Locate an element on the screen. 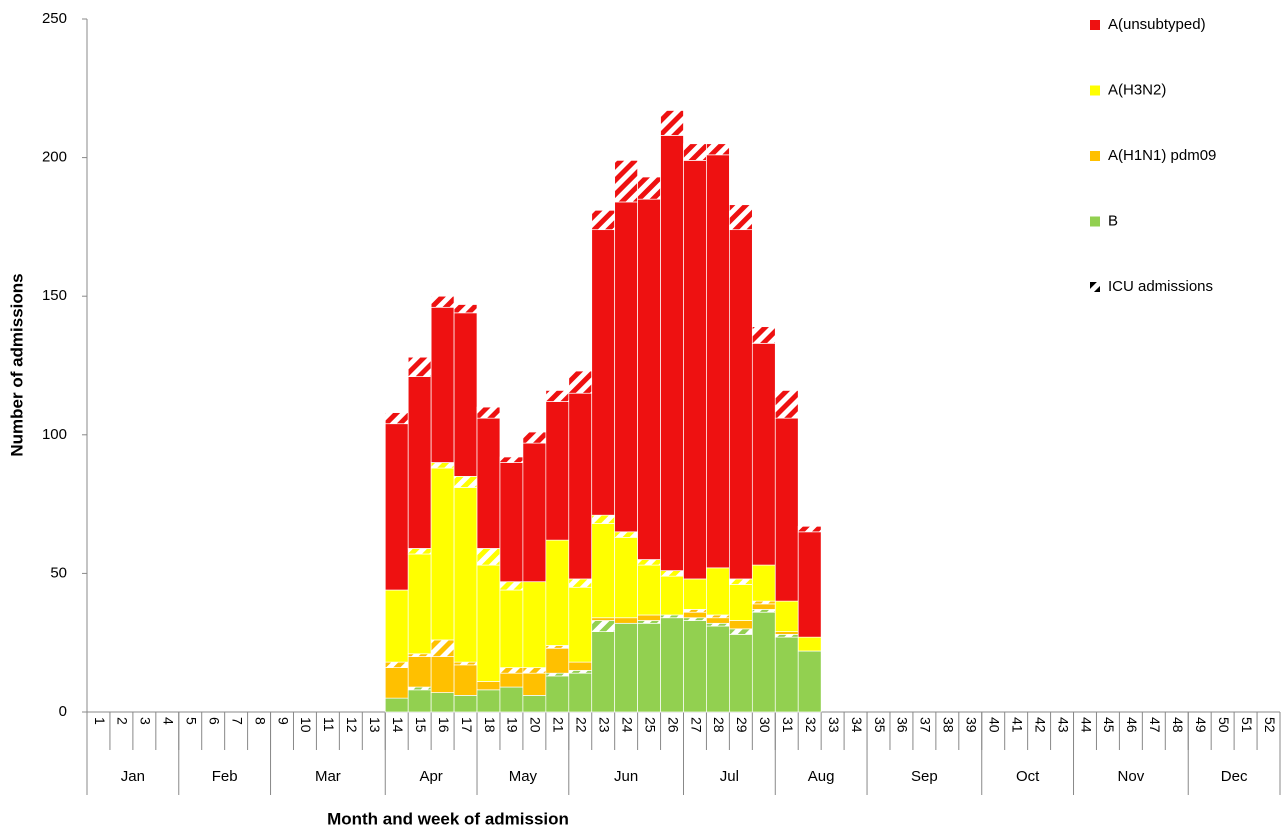 The image size is (1284, 837). x-tick-label: 27 is located at coordinates (696, 725).